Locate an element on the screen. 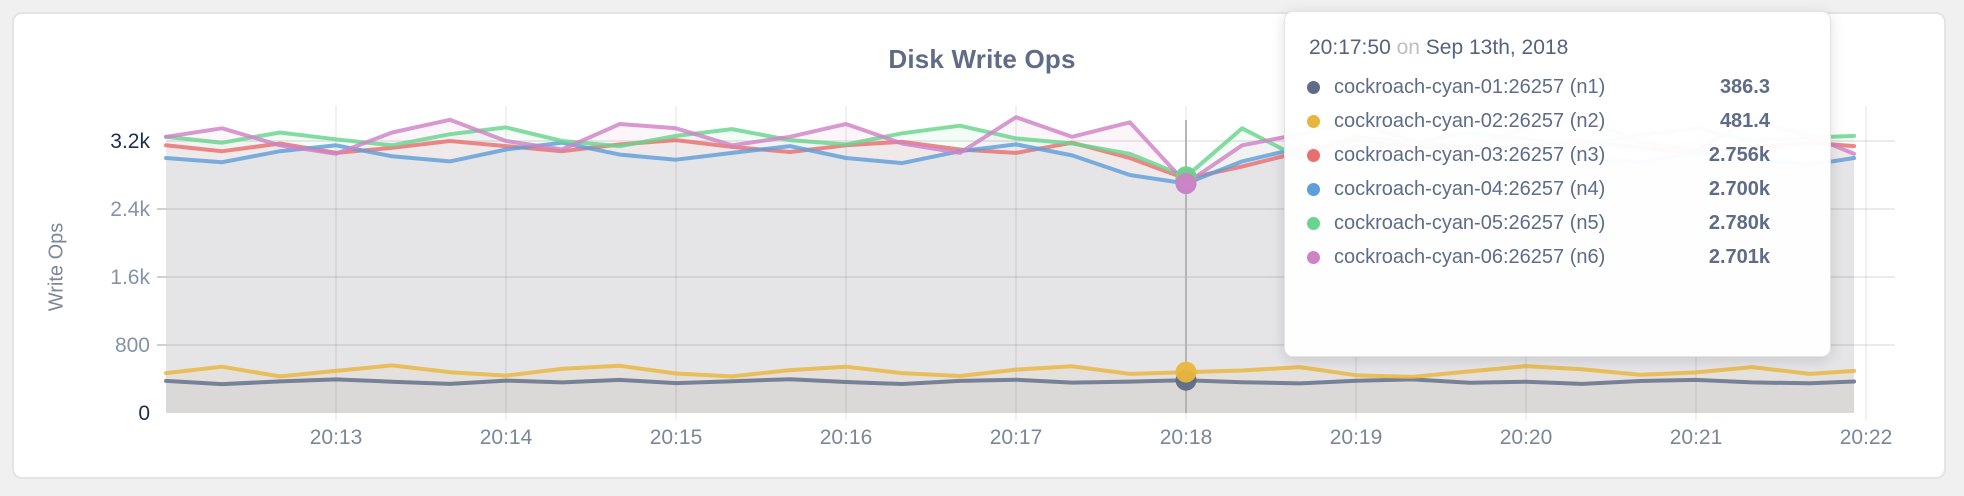 This screenshot has height=496, width=1964. tooltip-series-value: 2.701k is located at coordinates (1739, 256).